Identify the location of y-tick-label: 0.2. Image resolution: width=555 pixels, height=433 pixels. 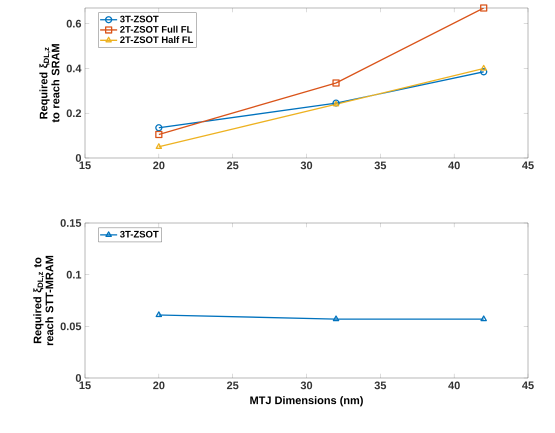
(74, 113).